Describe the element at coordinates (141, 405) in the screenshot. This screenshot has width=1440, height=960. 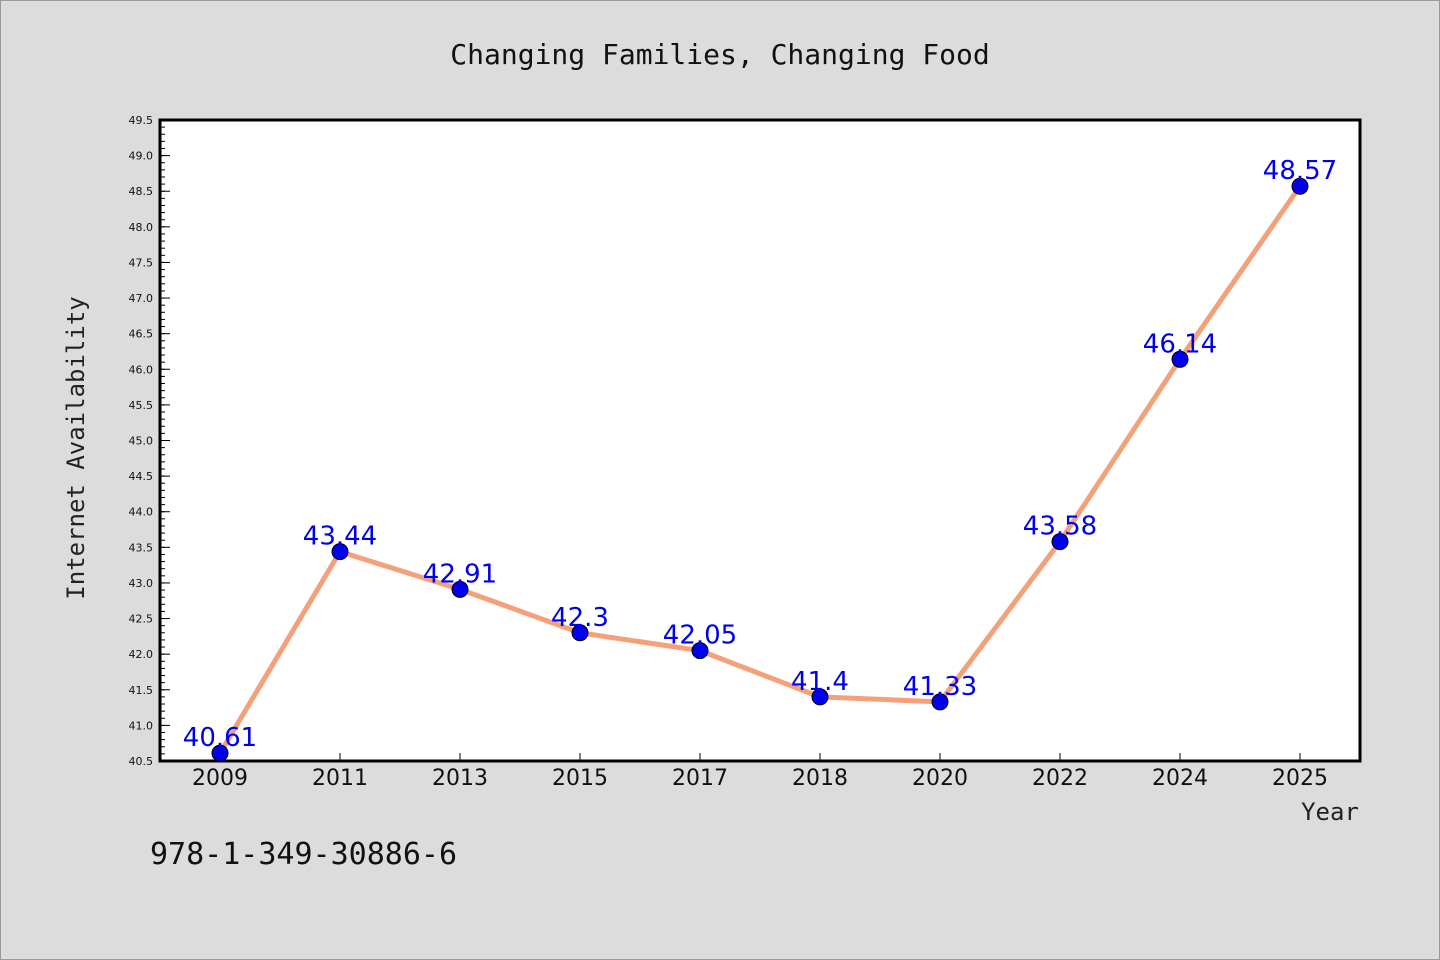
I see `y-tick-label: 45.5` at that location.